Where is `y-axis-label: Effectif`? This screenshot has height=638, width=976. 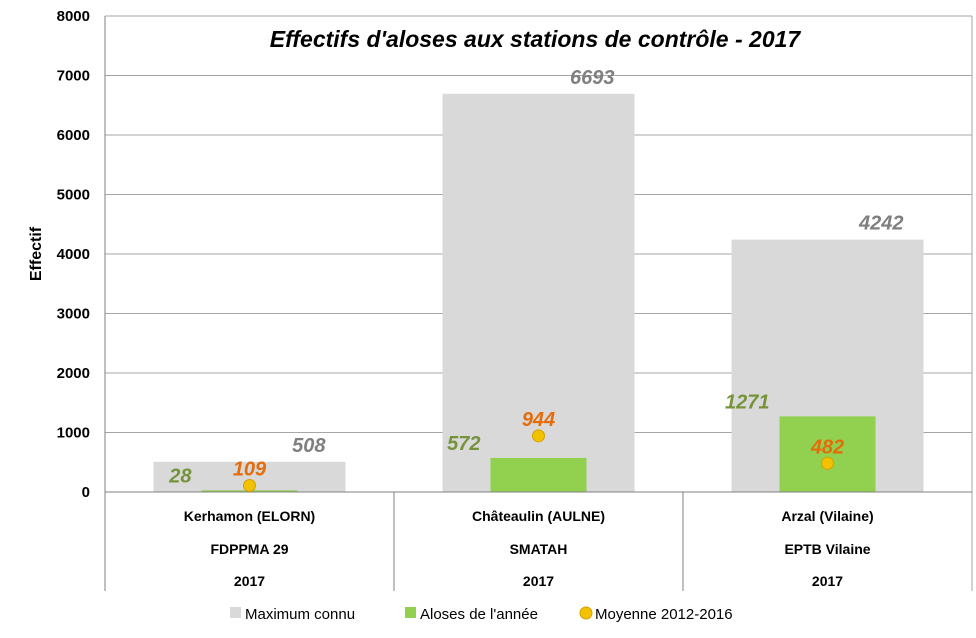
y-axis-label: Effectif is located at coordinates (36, 253).